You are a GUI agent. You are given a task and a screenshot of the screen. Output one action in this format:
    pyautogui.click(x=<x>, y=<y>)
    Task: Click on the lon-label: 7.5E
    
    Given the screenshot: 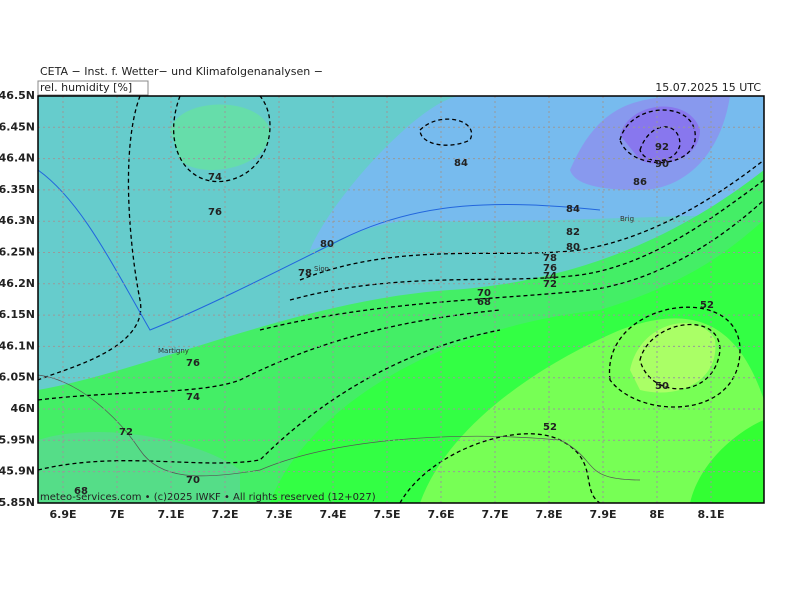 What is the action you would take?
    pyautogui.click(x=386, y=514)
    